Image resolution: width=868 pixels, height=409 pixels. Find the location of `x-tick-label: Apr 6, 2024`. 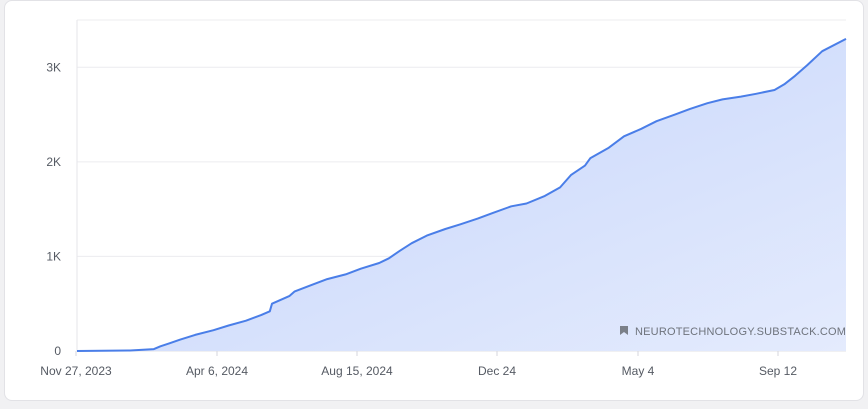

x-tick-label: Apr 6, 2024 is located at coordinates (217, 371).